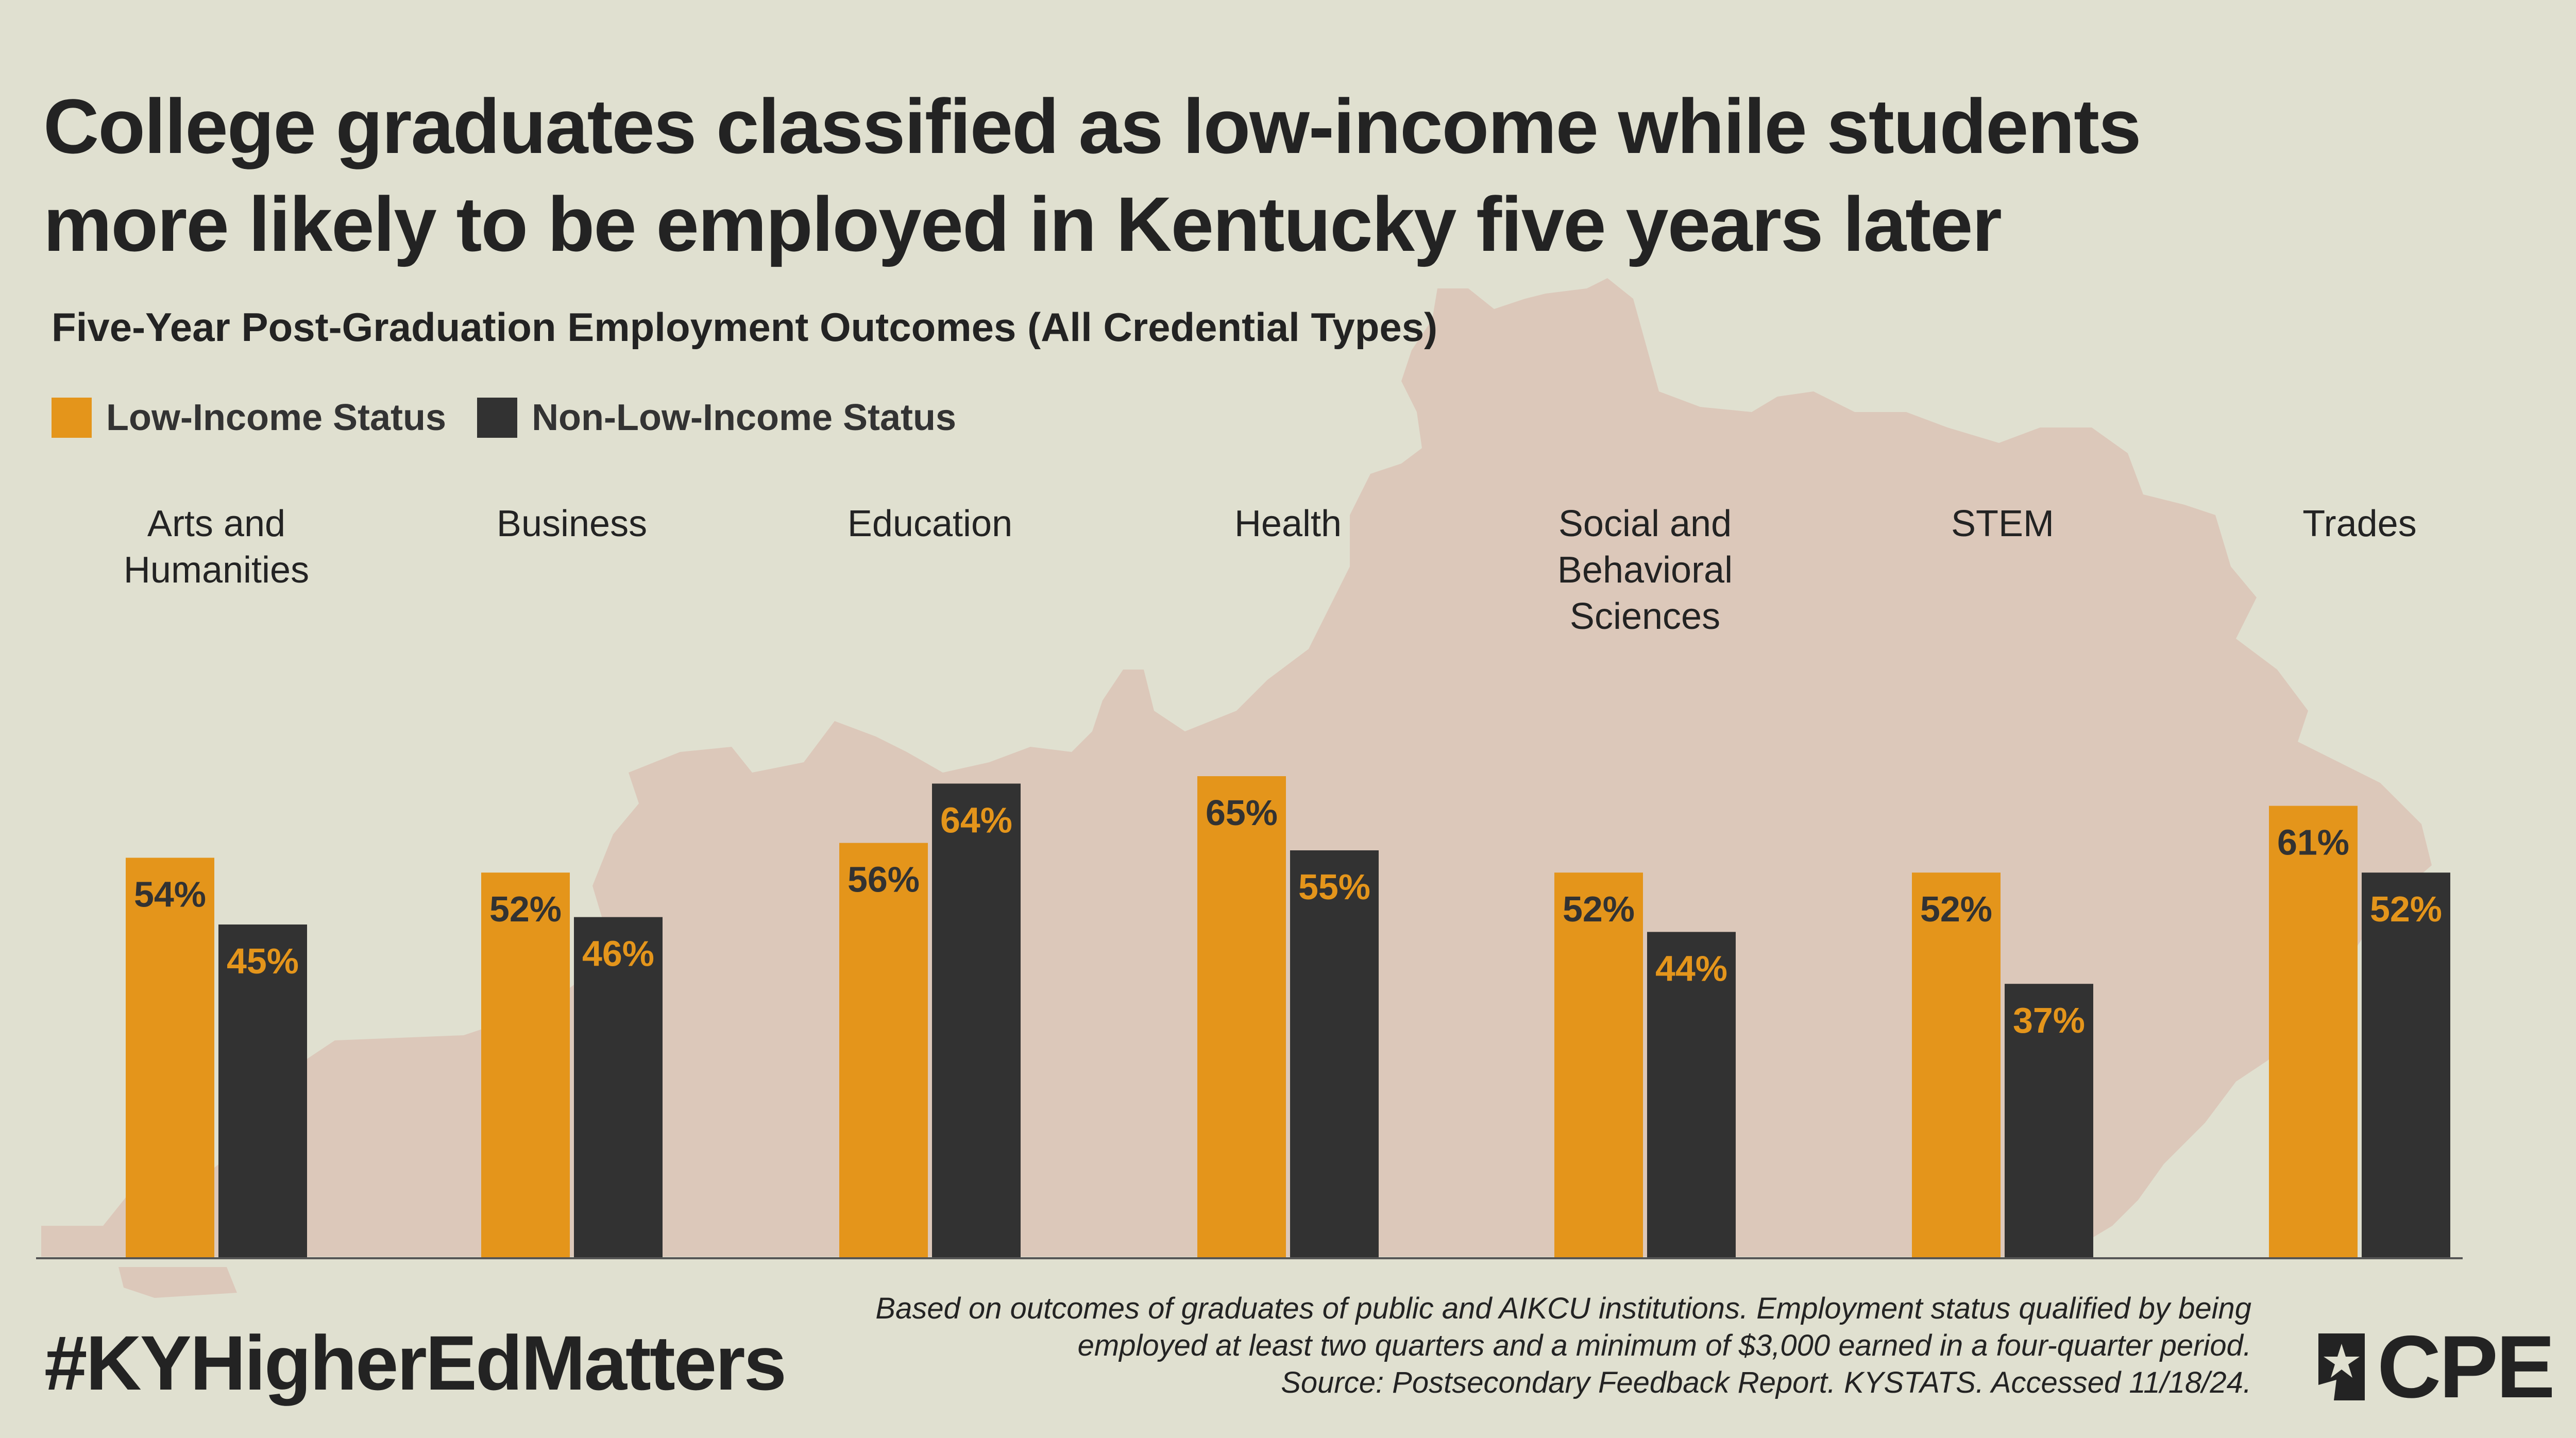 The width and height of the screenshot is (2576, 1438). I want to click on legend-item-low-income: Low-Income Status, so click(249, 418).